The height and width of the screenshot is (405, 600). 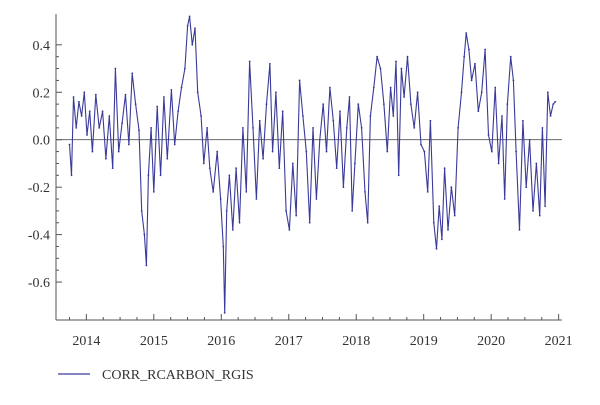 What do you see at coordinates (45, 167) in the screenshot?
I see `y-axis: 0.4 0.2 0.0 -0.2 -0.4 -0.6` at bounding box center [45, 167].